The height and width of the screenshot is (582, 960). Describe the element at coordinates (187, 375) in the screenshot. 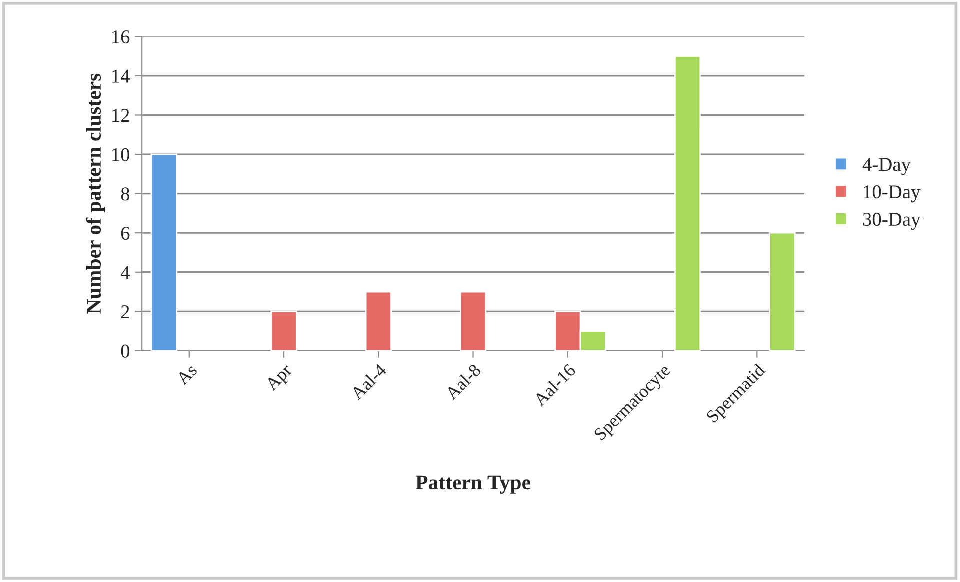

I see `x-tick-label: As` at that location.